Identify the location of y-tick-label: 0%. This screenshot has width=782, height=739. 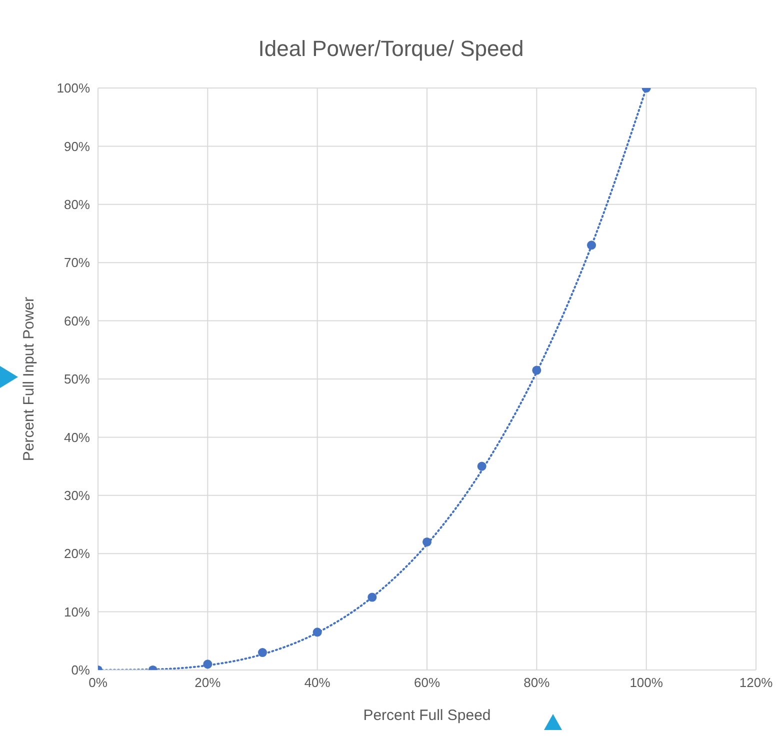
(80, 670).